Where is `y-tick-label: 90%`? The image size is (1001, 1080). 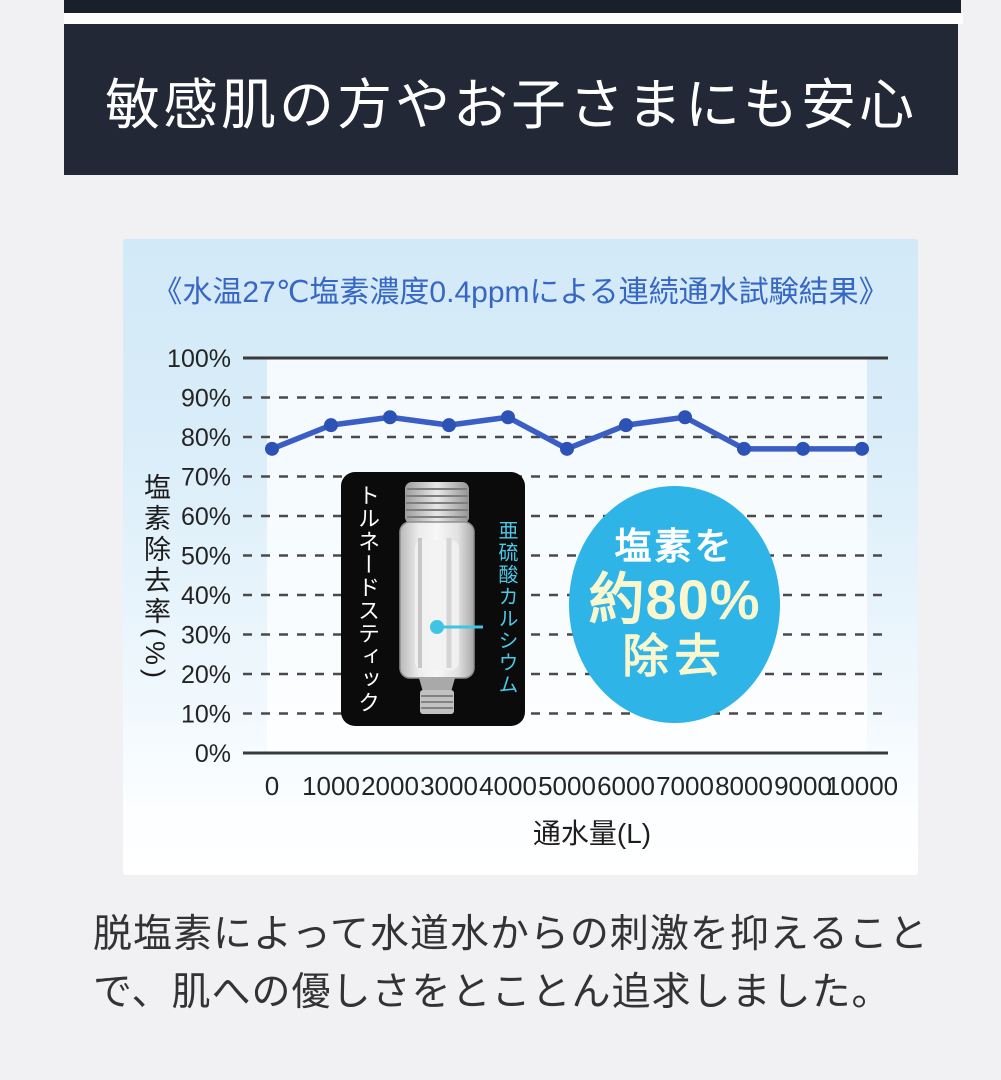
y-tick-label: 90% is located at coordinates (206, 399).